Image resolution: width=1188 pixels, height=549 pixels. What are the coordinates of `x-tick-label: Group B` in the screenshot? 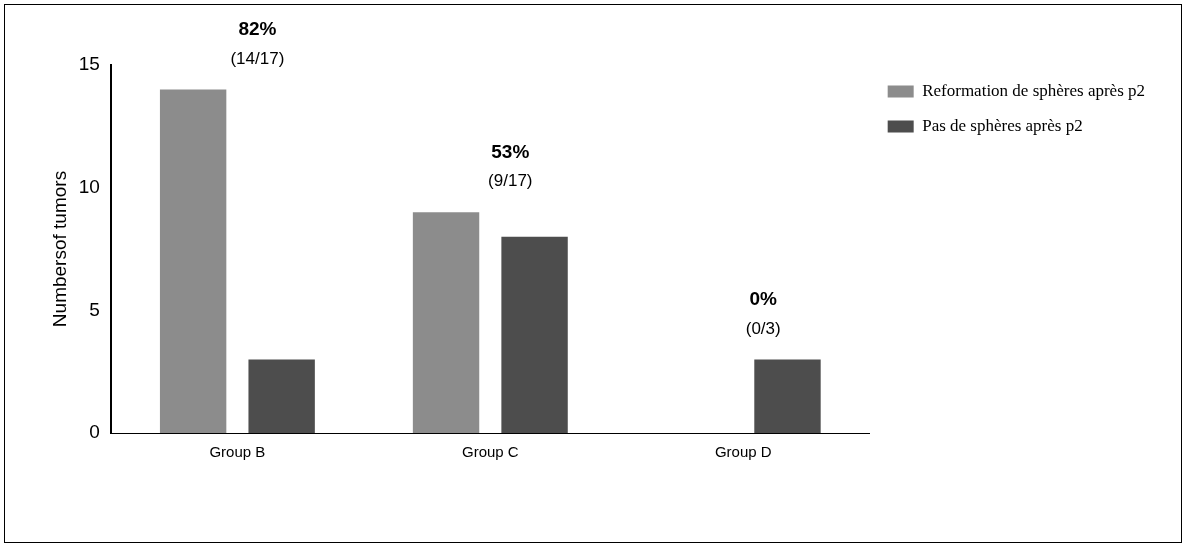 It's located at (237, 452).